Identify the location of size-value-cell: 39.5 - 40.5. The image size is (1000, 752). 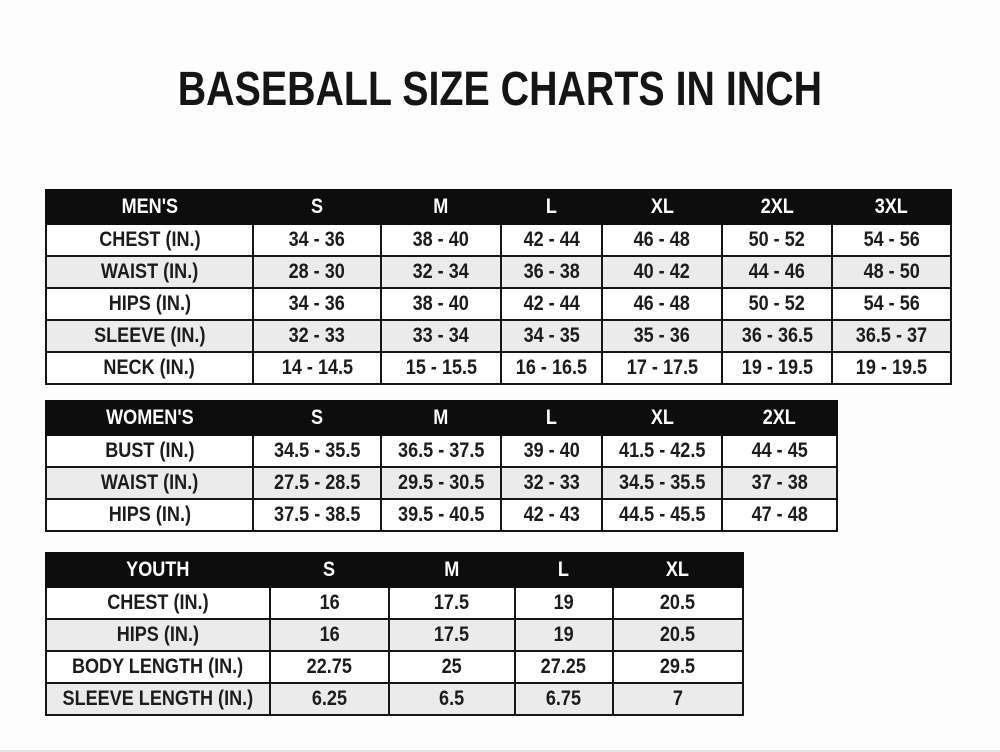
(441, 515).